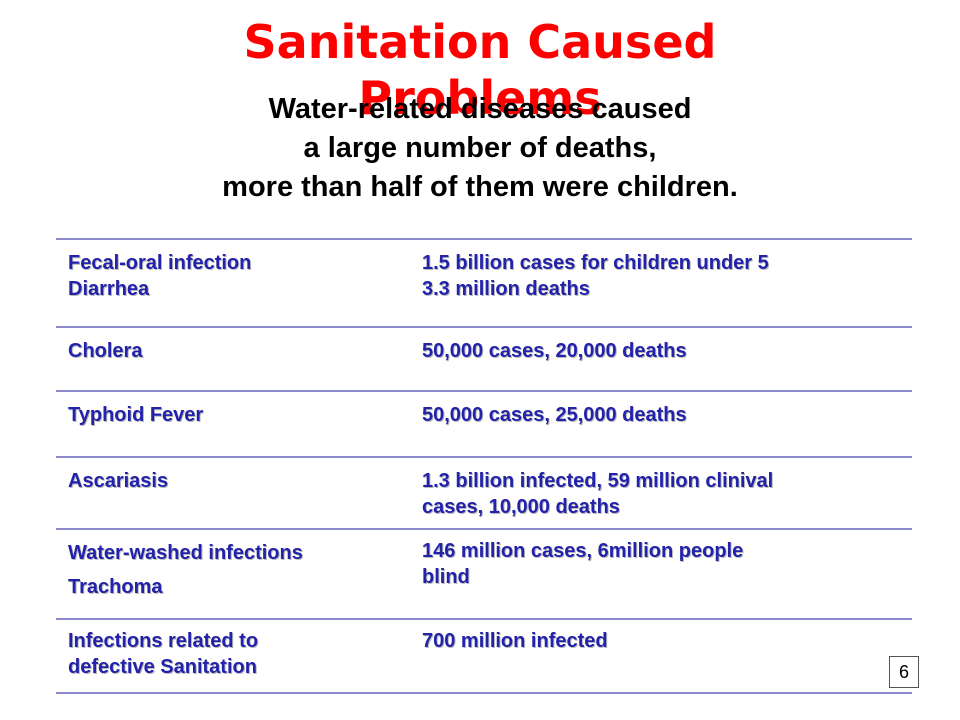 The image size is (960, 720). What do you see at coordinates (238, 415) in the screenshot?
I see `disease-cell: Typhoid Fever` at bounding box center [238, 415].